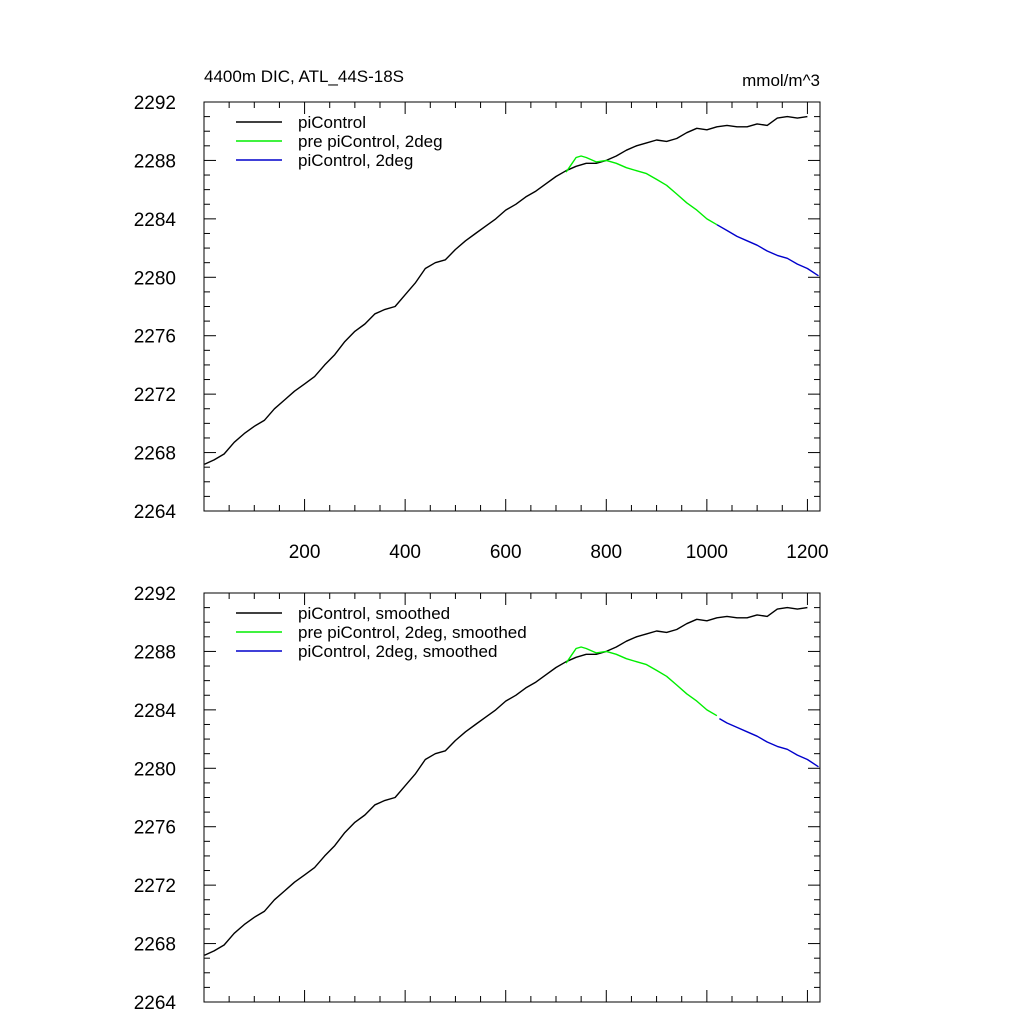 This screenshot has width=1024, height=1024. Describe the element at coordinates (506, 552) in the screenshot. I see `x-tick-label: 600` at that location.